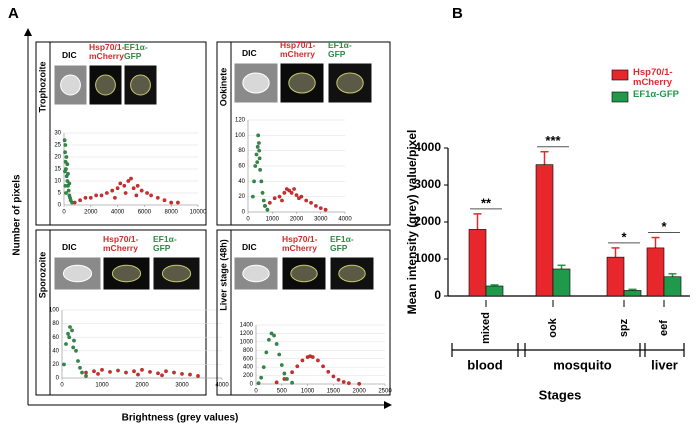 The height and width of the screenshot is (428, 696). What do you see at coordinates (223, 275) in the screenshot?
I see `stage-label: Liver stage (48h)` at bounding box center [223, 275].